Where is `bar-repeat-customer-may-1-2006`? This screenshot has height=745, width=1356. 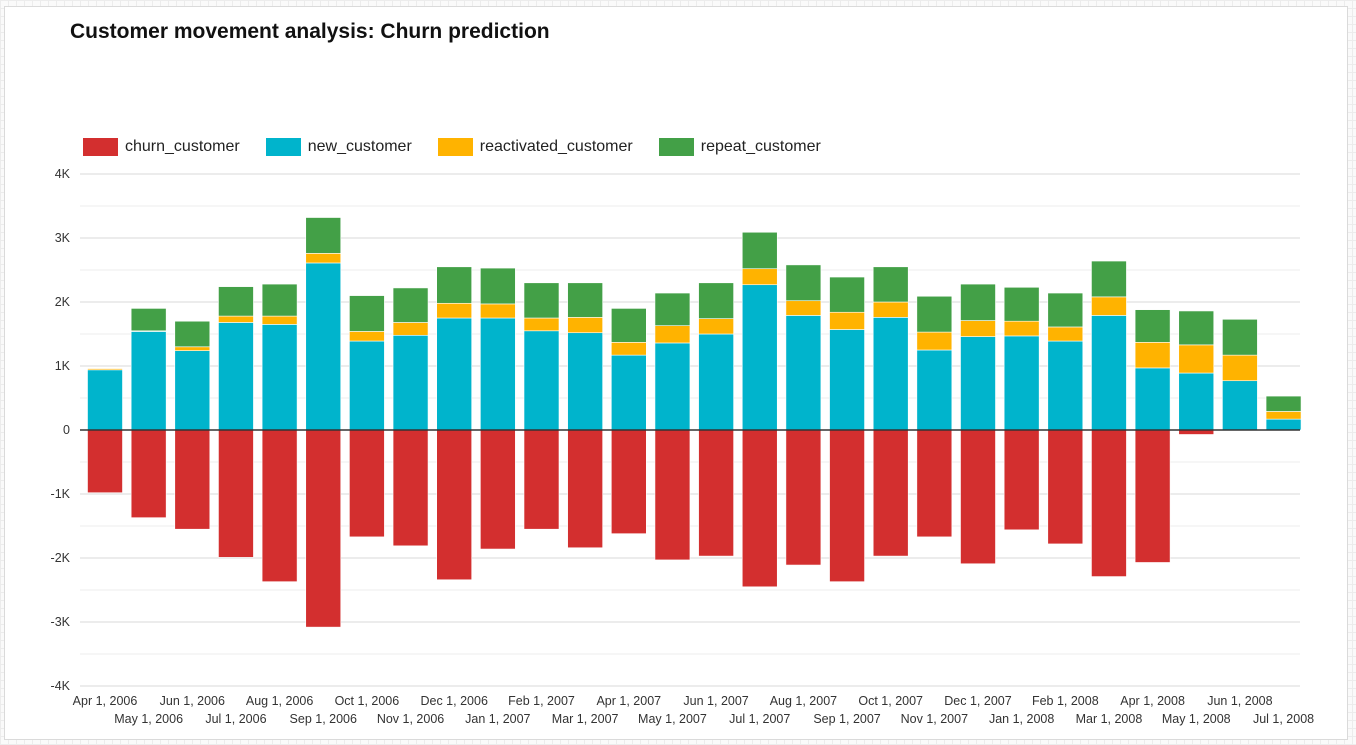 bar-repeat-customer-may-1-2006 is located at coordinates (148, 320).